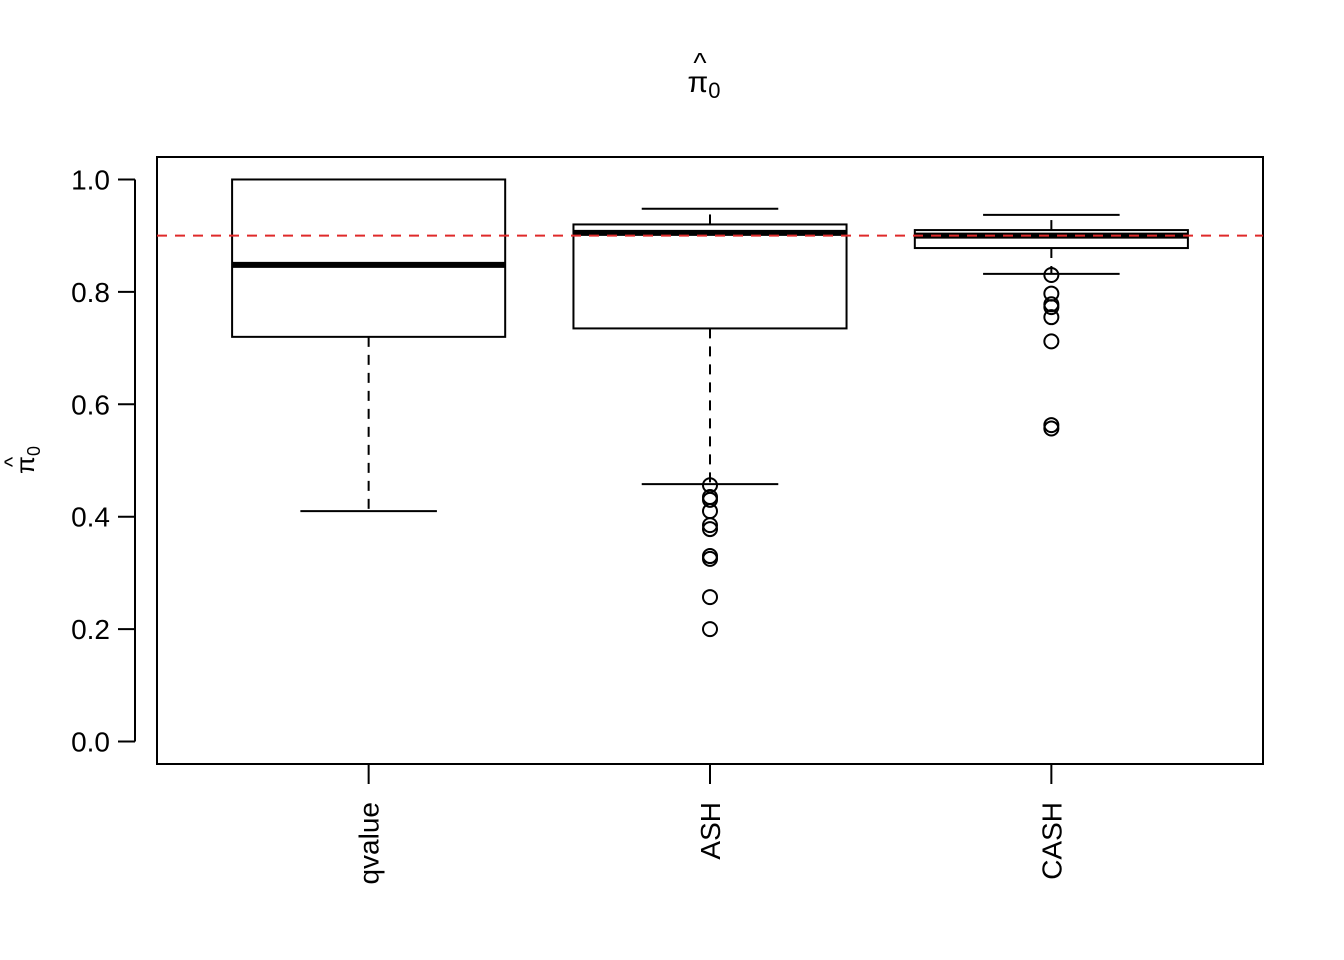 The image size is (1344, 960). What do you see at coordinates (12, 461) in the screenshot?
I see `y-axis-label-hat: ^` at bounding box center [12, 461].